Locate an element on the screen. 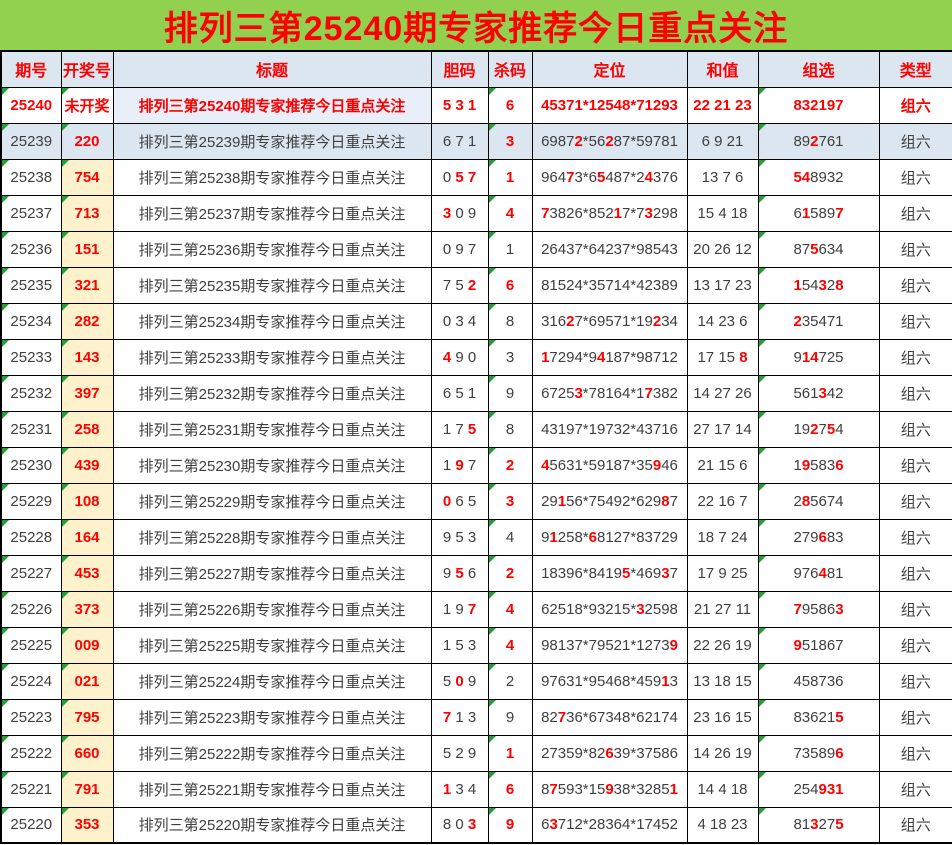 The width and height of the screenshot is (952, 845). dingwei-cell: 91258*68127*83729 is located at coordinates (609, 537).